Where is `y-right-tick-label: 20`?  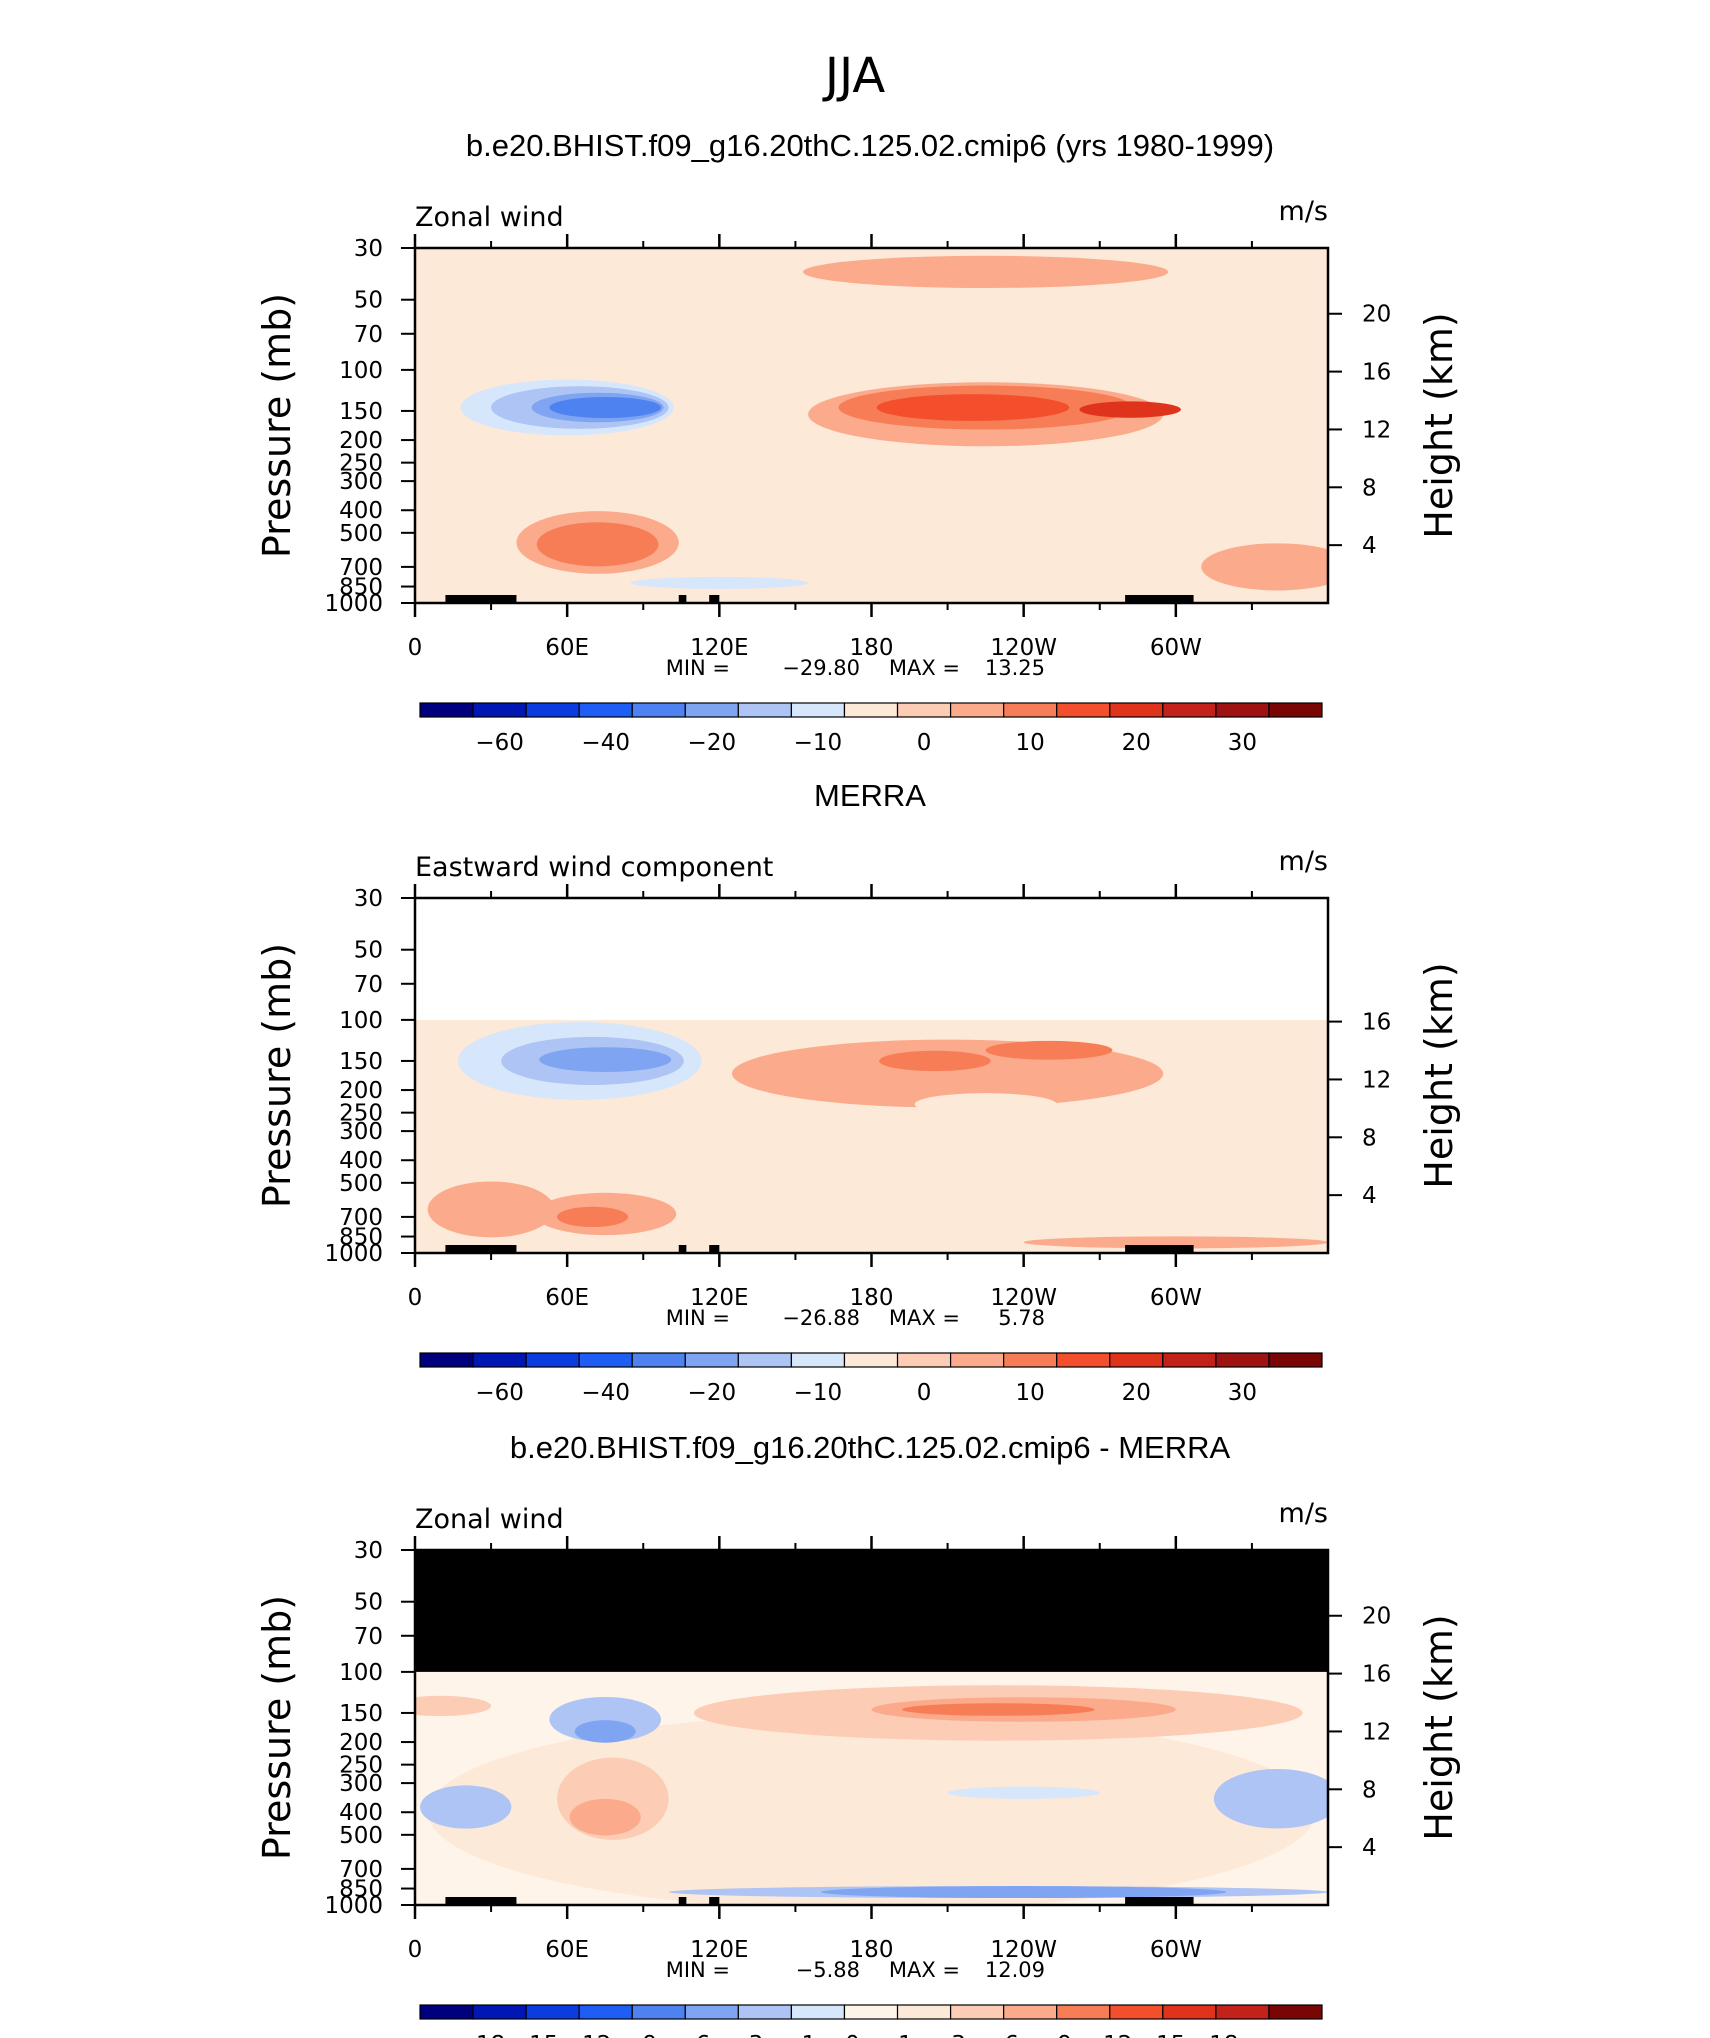 y-right-tick-label: 20 is located at coordinates (1376, 315).